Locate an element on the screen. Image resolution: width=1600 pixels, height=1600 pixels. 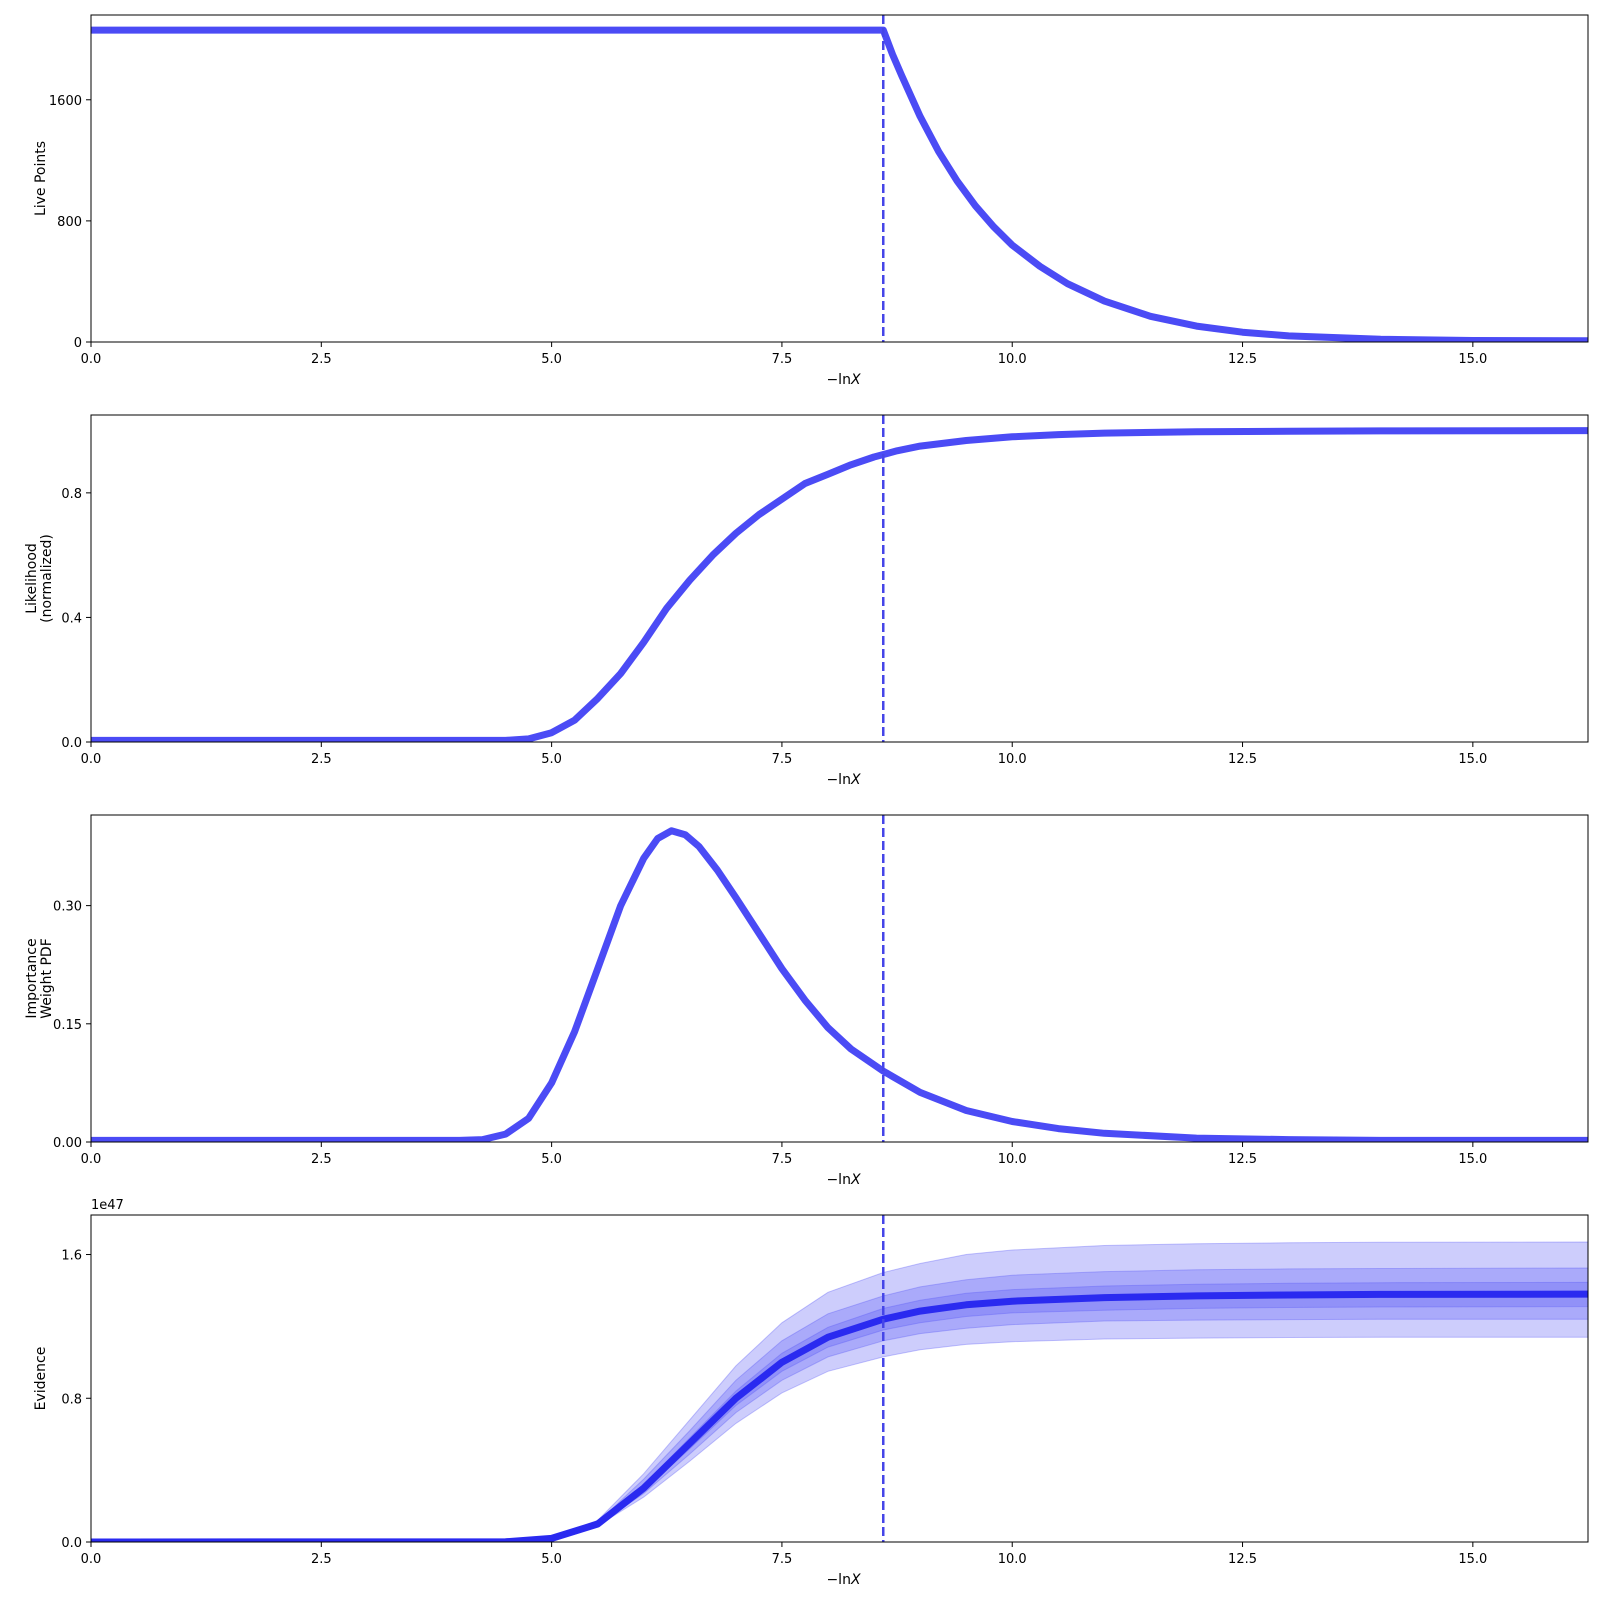
y-axis-label: Evidence is located at coordinates (41, 1379).